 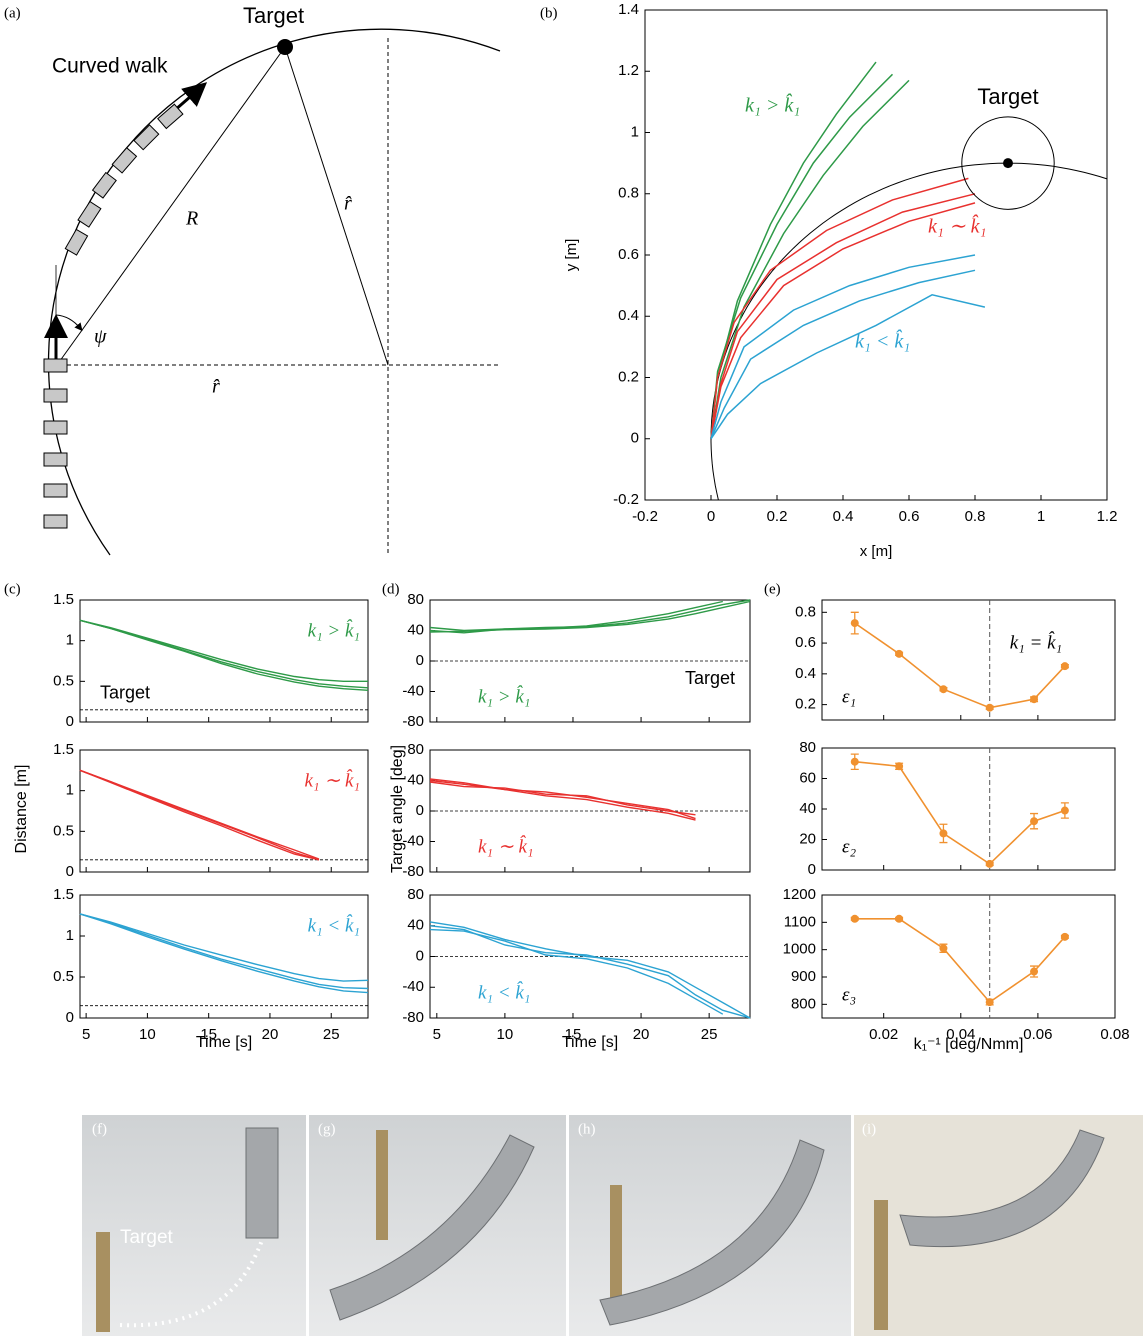 I want to click on panel-label: (e), so click(x=772, y=589).